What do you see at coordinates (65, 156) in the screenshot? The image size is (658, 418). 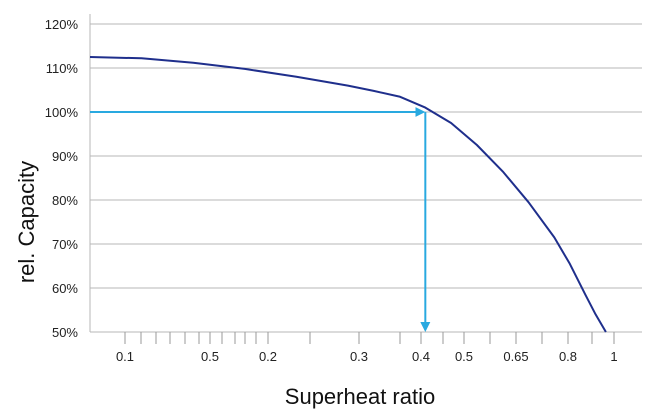 I see `y-tick-label: 90%` at bounding box center [65, 156].